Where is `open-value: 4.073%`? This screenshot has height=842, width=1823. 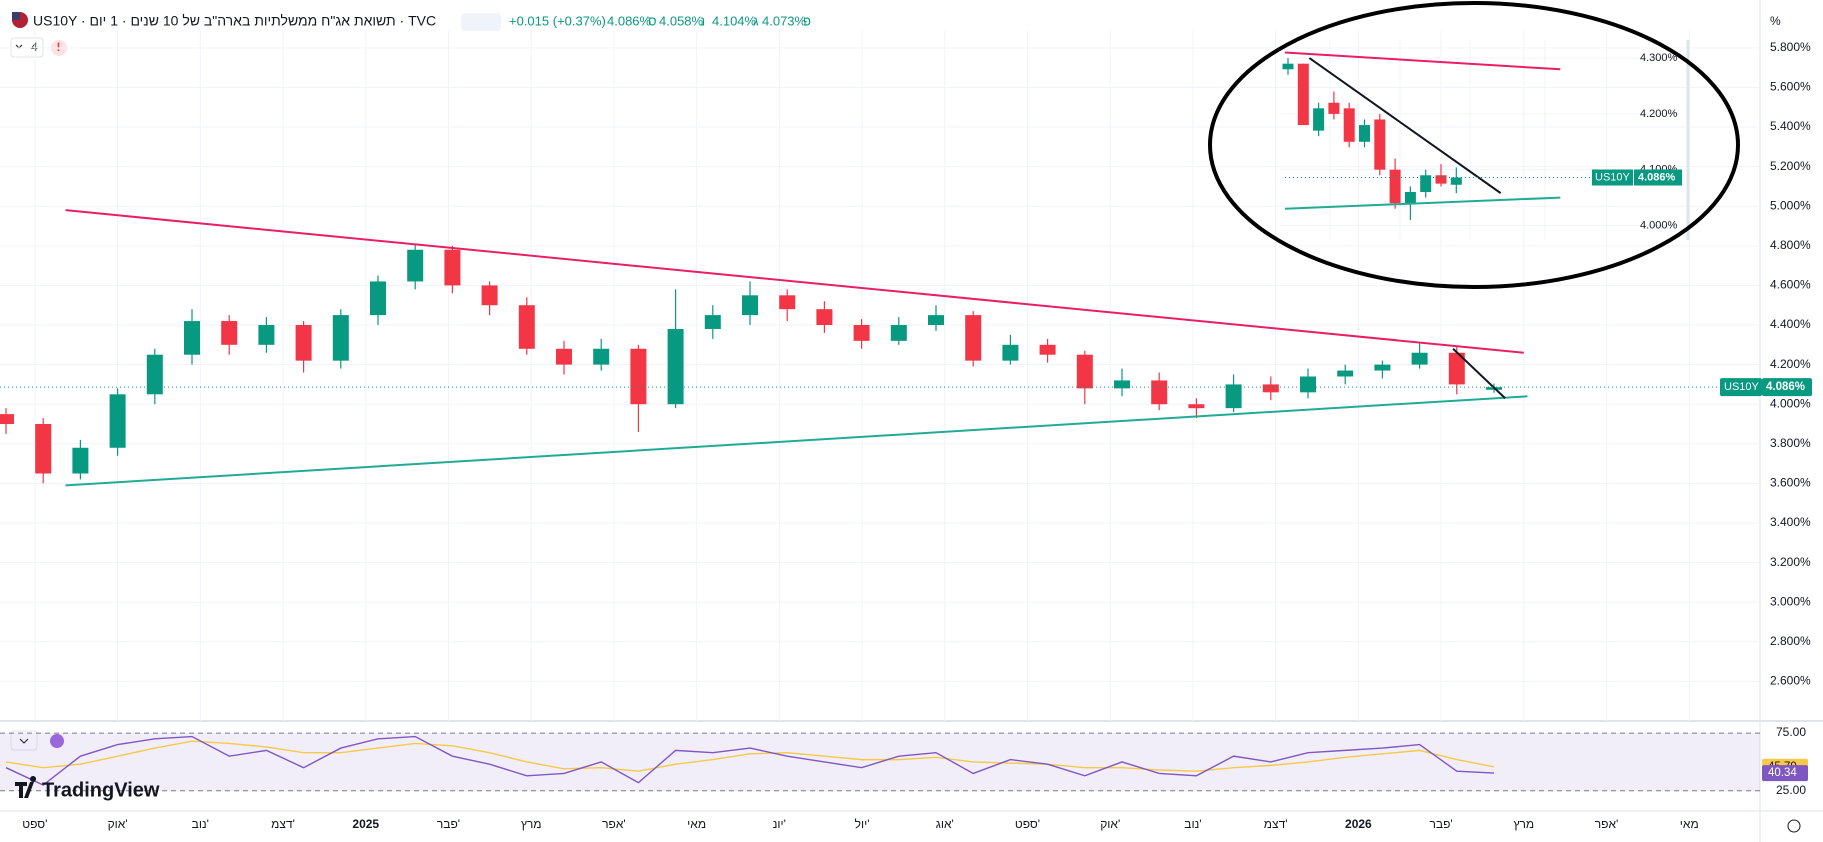 open-value: 4.073% is located at coordinates (784, 20).